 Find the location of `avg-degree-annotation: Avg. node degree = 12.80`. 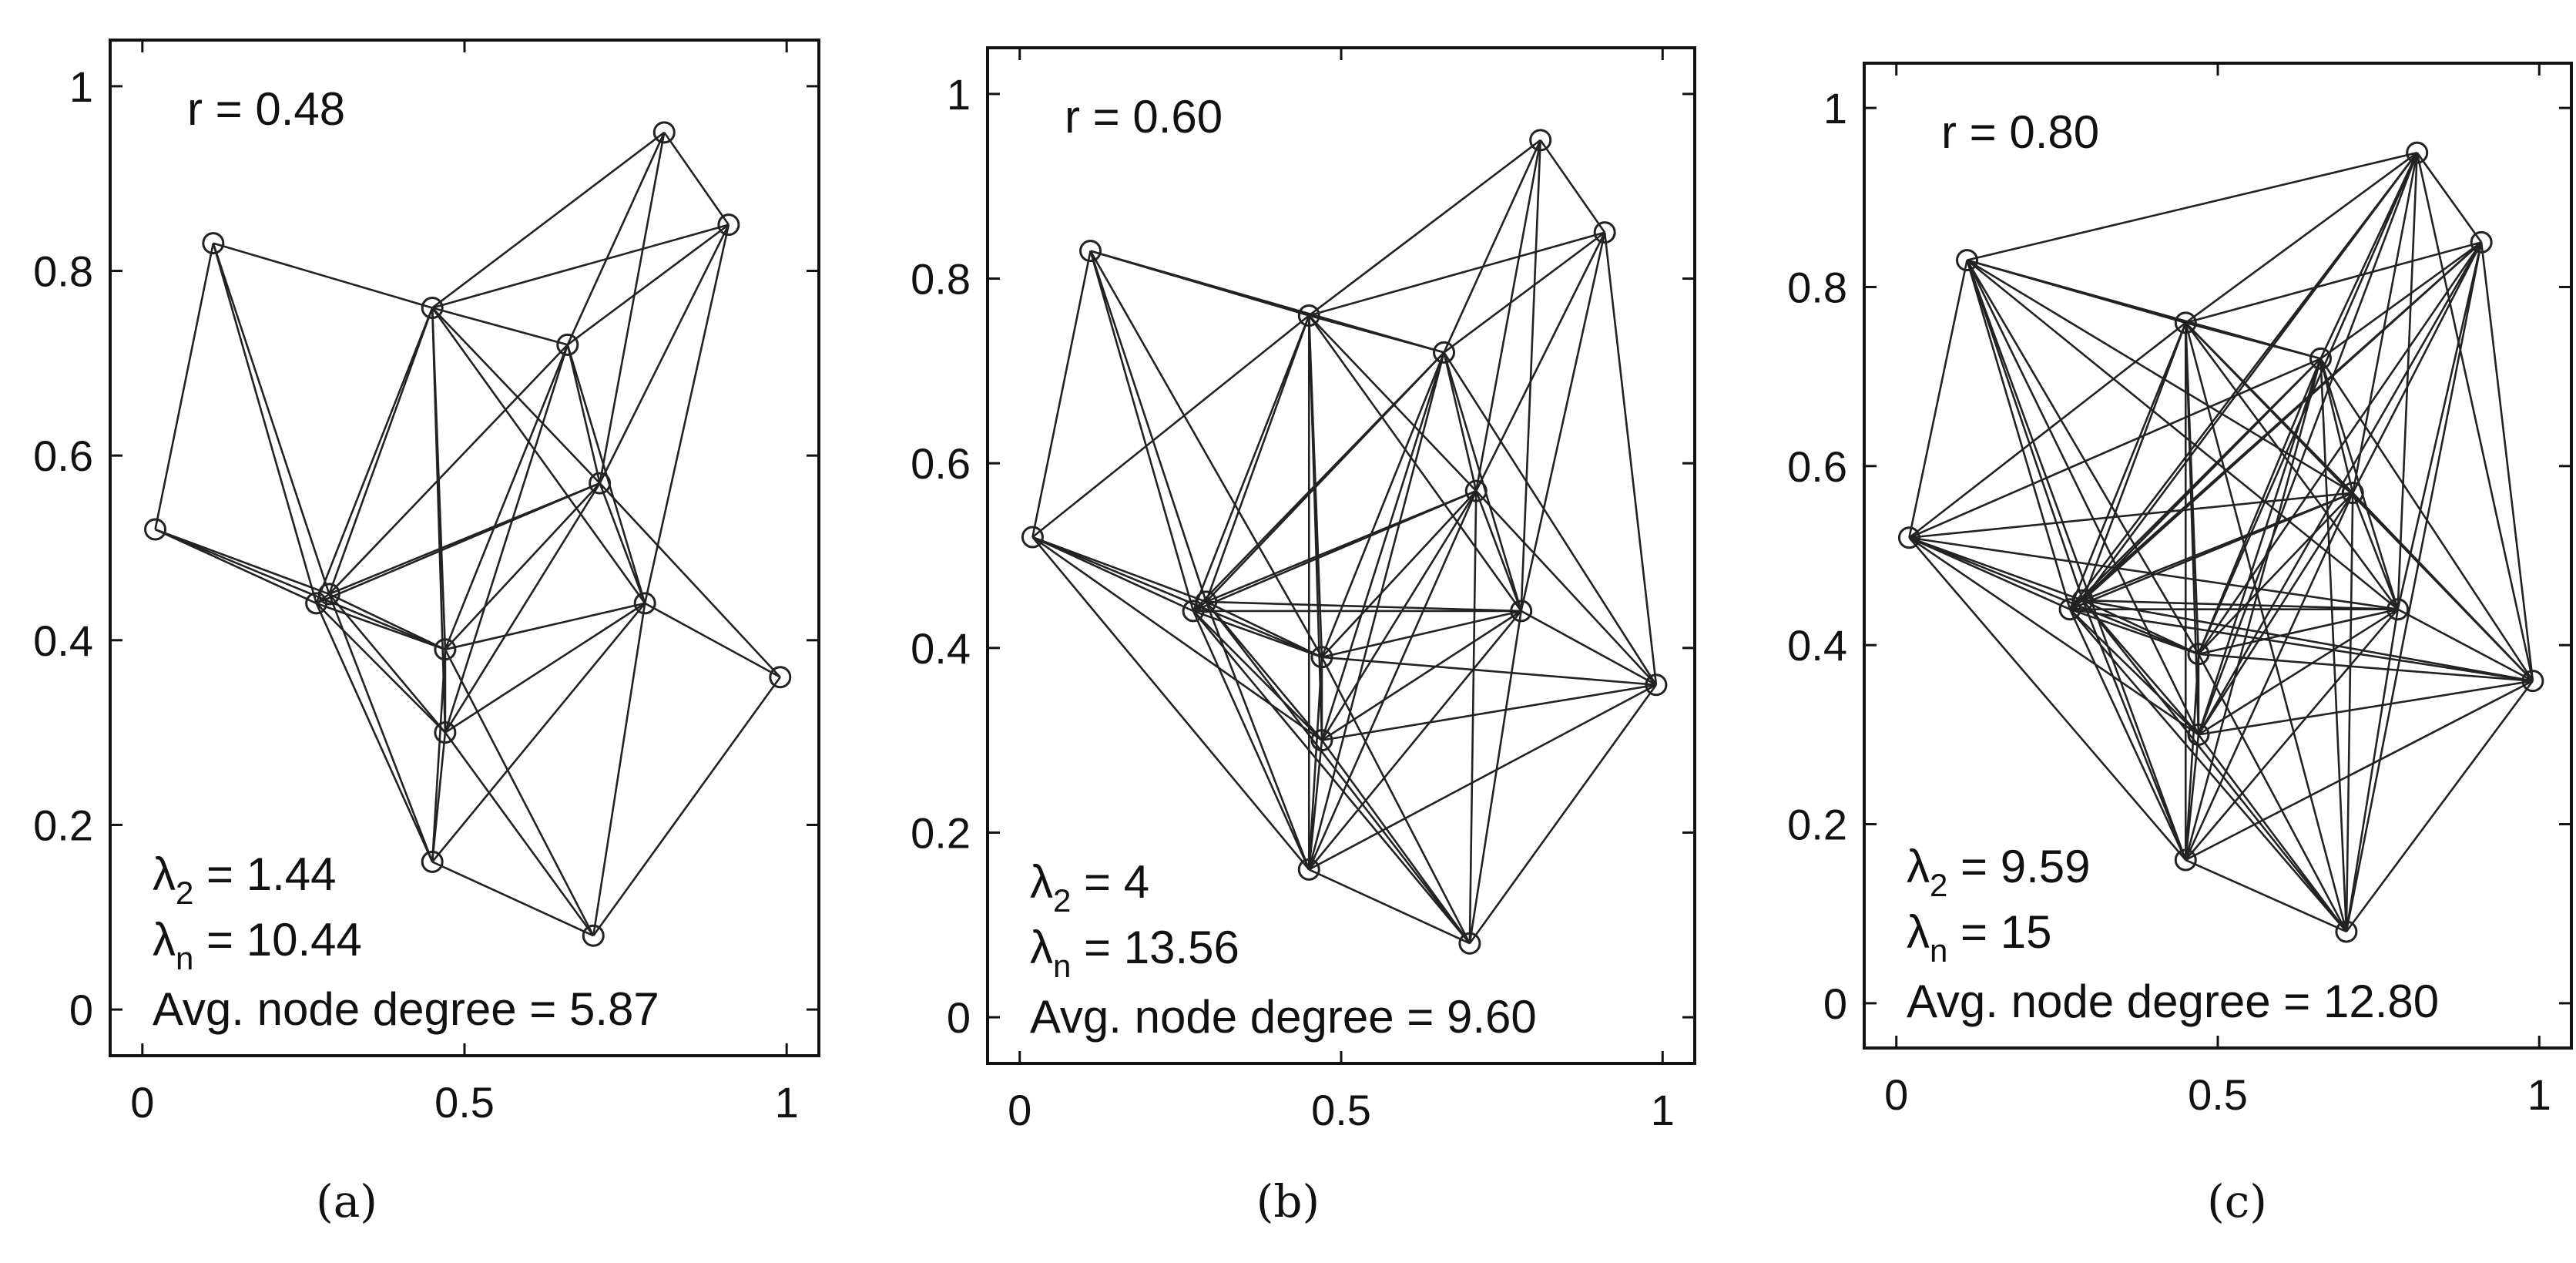

avg-degree-annotation: Avg. node degree = 12.80 is located at coordinates (2173, 1001).